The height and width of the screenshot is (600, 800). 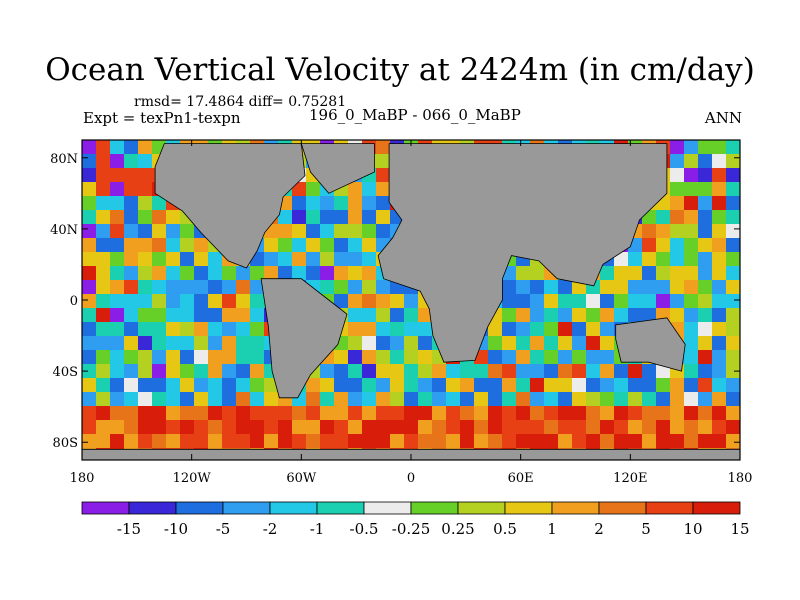 I want to click on lon-tick-label-1: 120W, so click(x=192, y=478).